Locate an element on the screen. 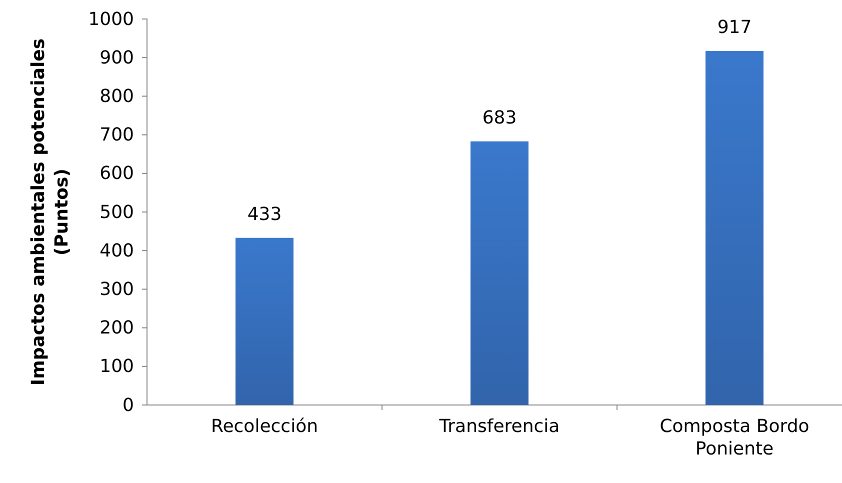 The image size is (842, 483). y-tick-label: 900 is located at coordinates (117, 57).